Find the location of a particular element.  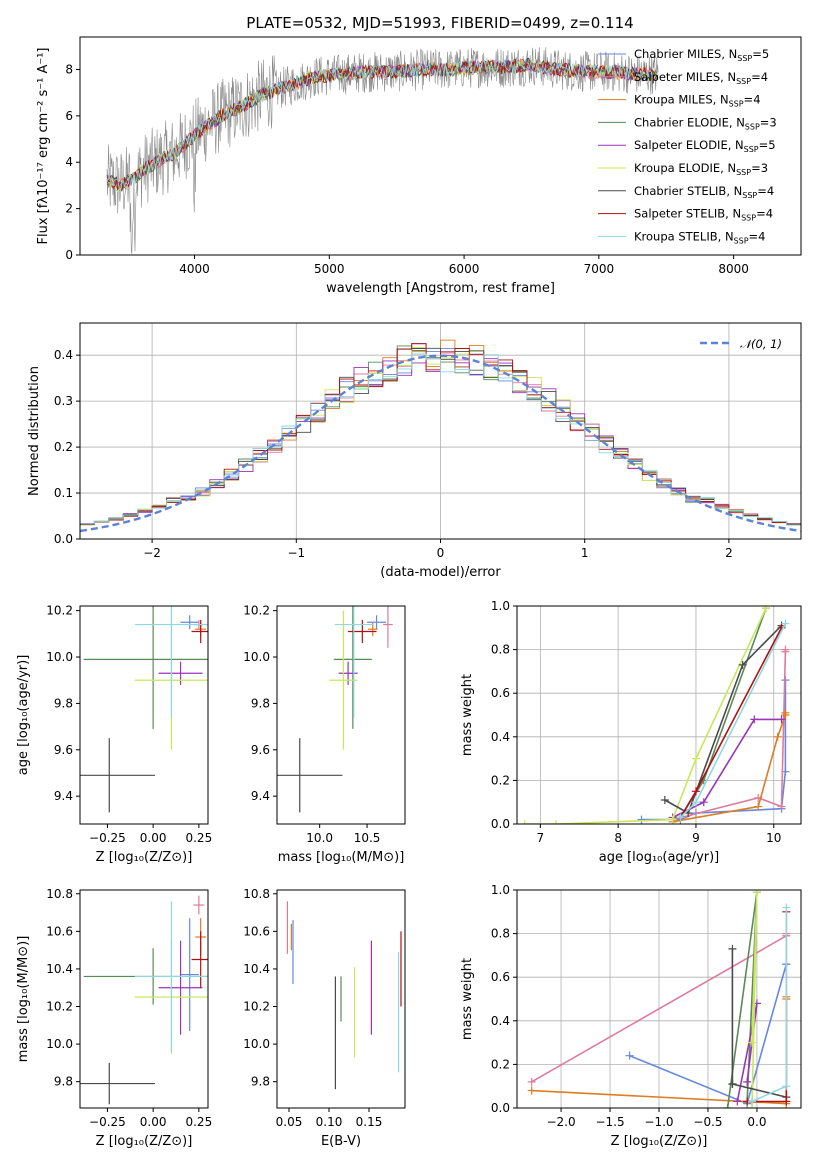

legend-name: Salpeter MILES is located at coordinates (677, 77).